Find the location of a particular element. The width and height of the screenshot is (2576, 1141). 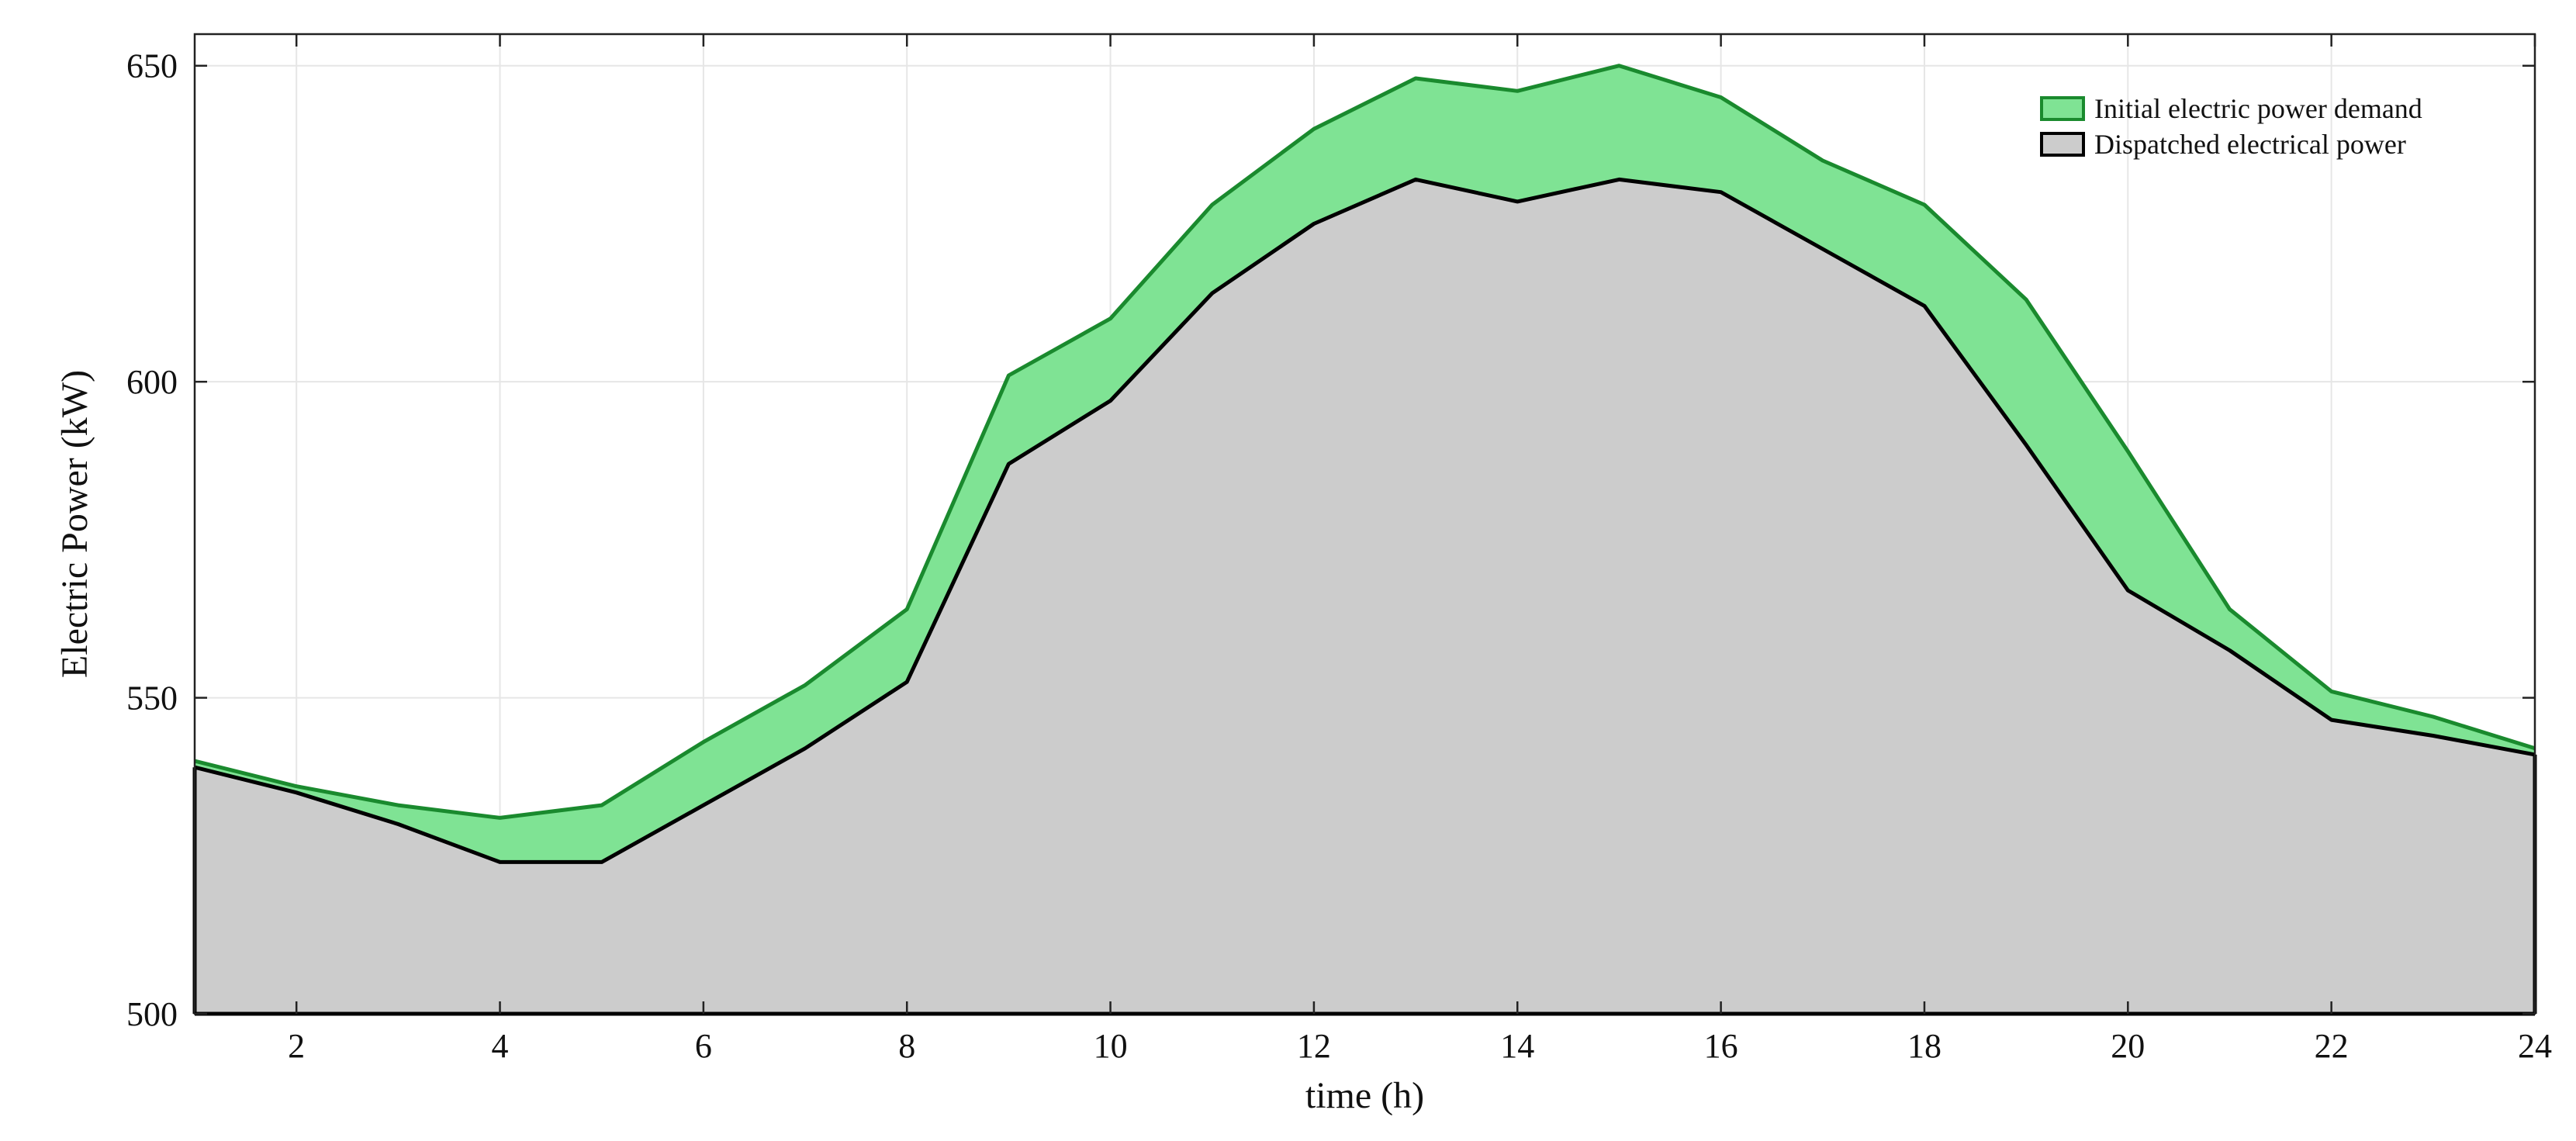

x-tick-label-14: 14 is located at coordinates (1517, 1046).